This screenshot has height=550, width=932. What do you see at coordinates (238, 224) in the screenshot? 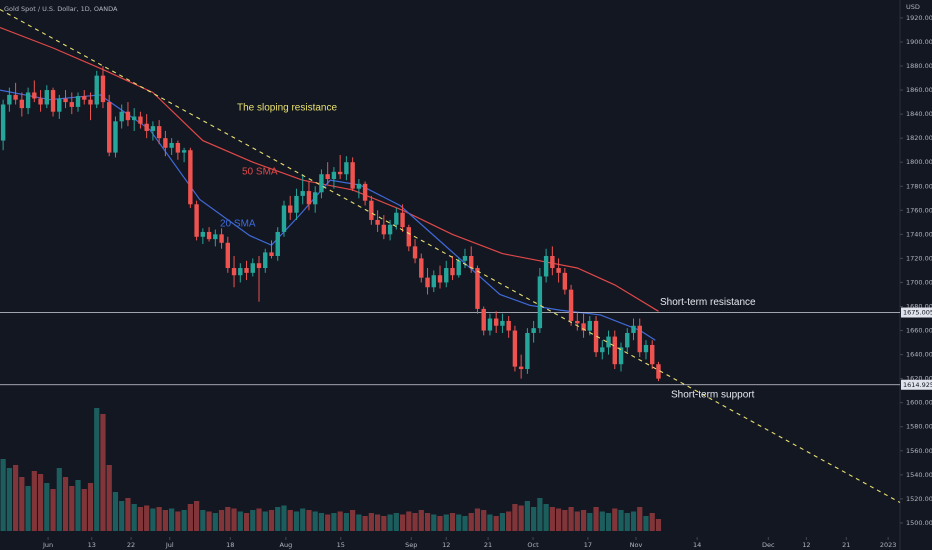
I see `annotation: 20 SMA` at bounding box center [238, 224].